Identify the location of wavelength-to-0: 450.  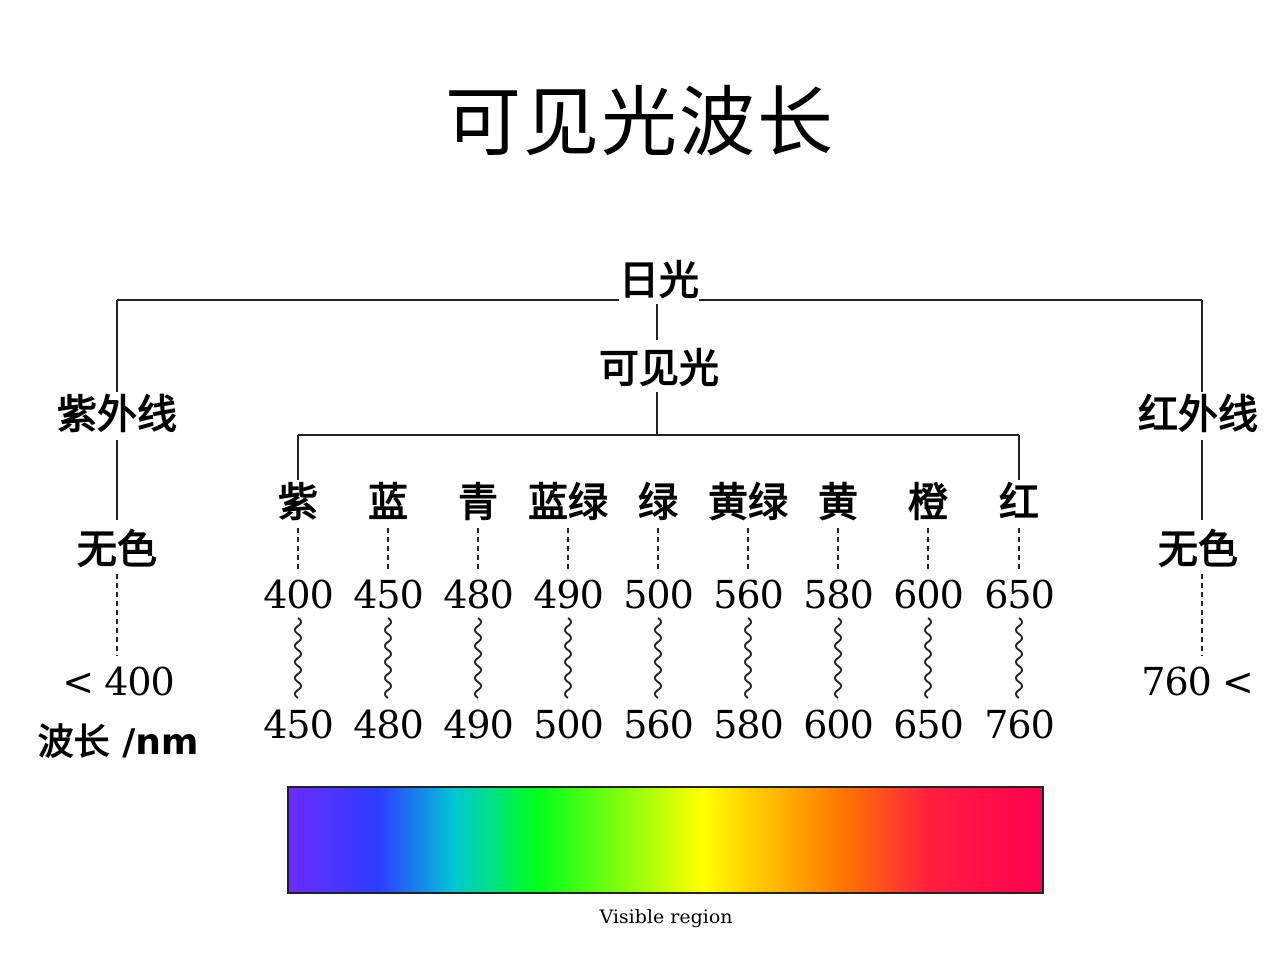
(298, 725).